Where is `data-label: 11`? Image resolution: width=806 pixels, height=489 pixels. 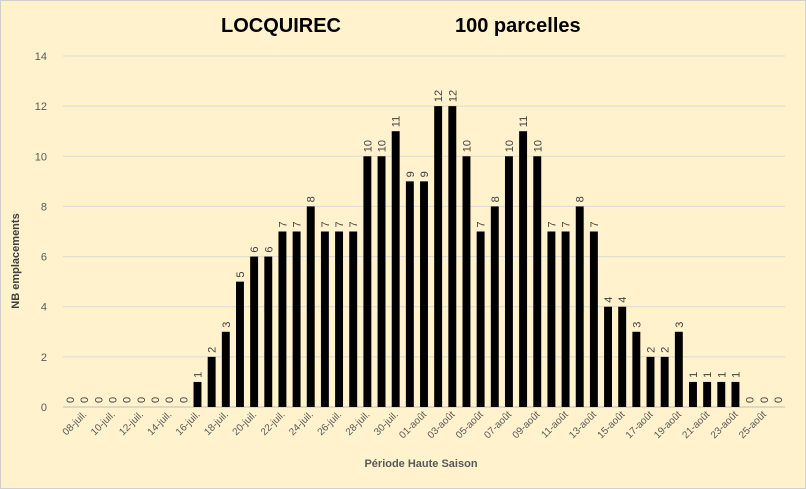 data-label: 11 is located at coordinates (524, 121).